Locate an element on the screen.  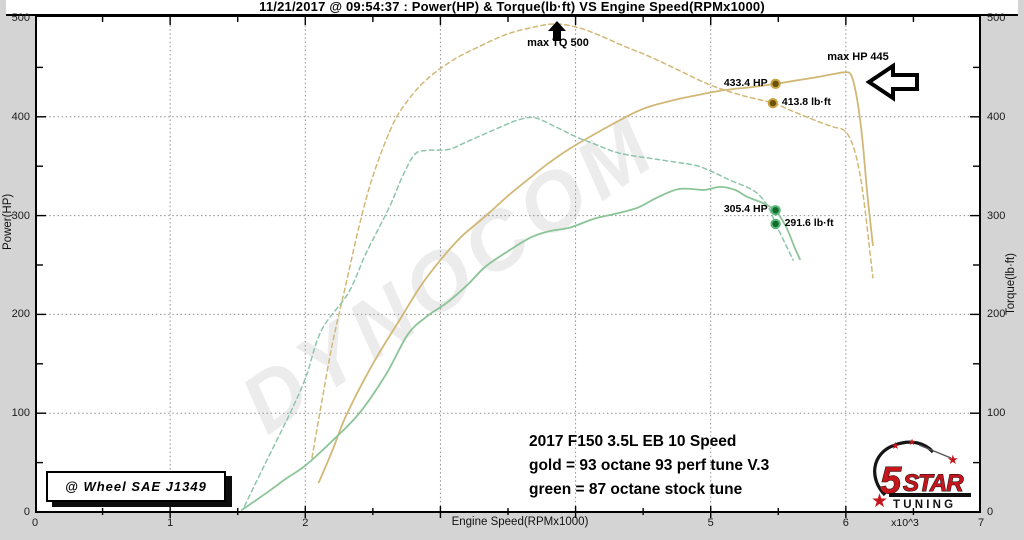
marker-label: 305.4 HP is located at coordinates (745, 209).